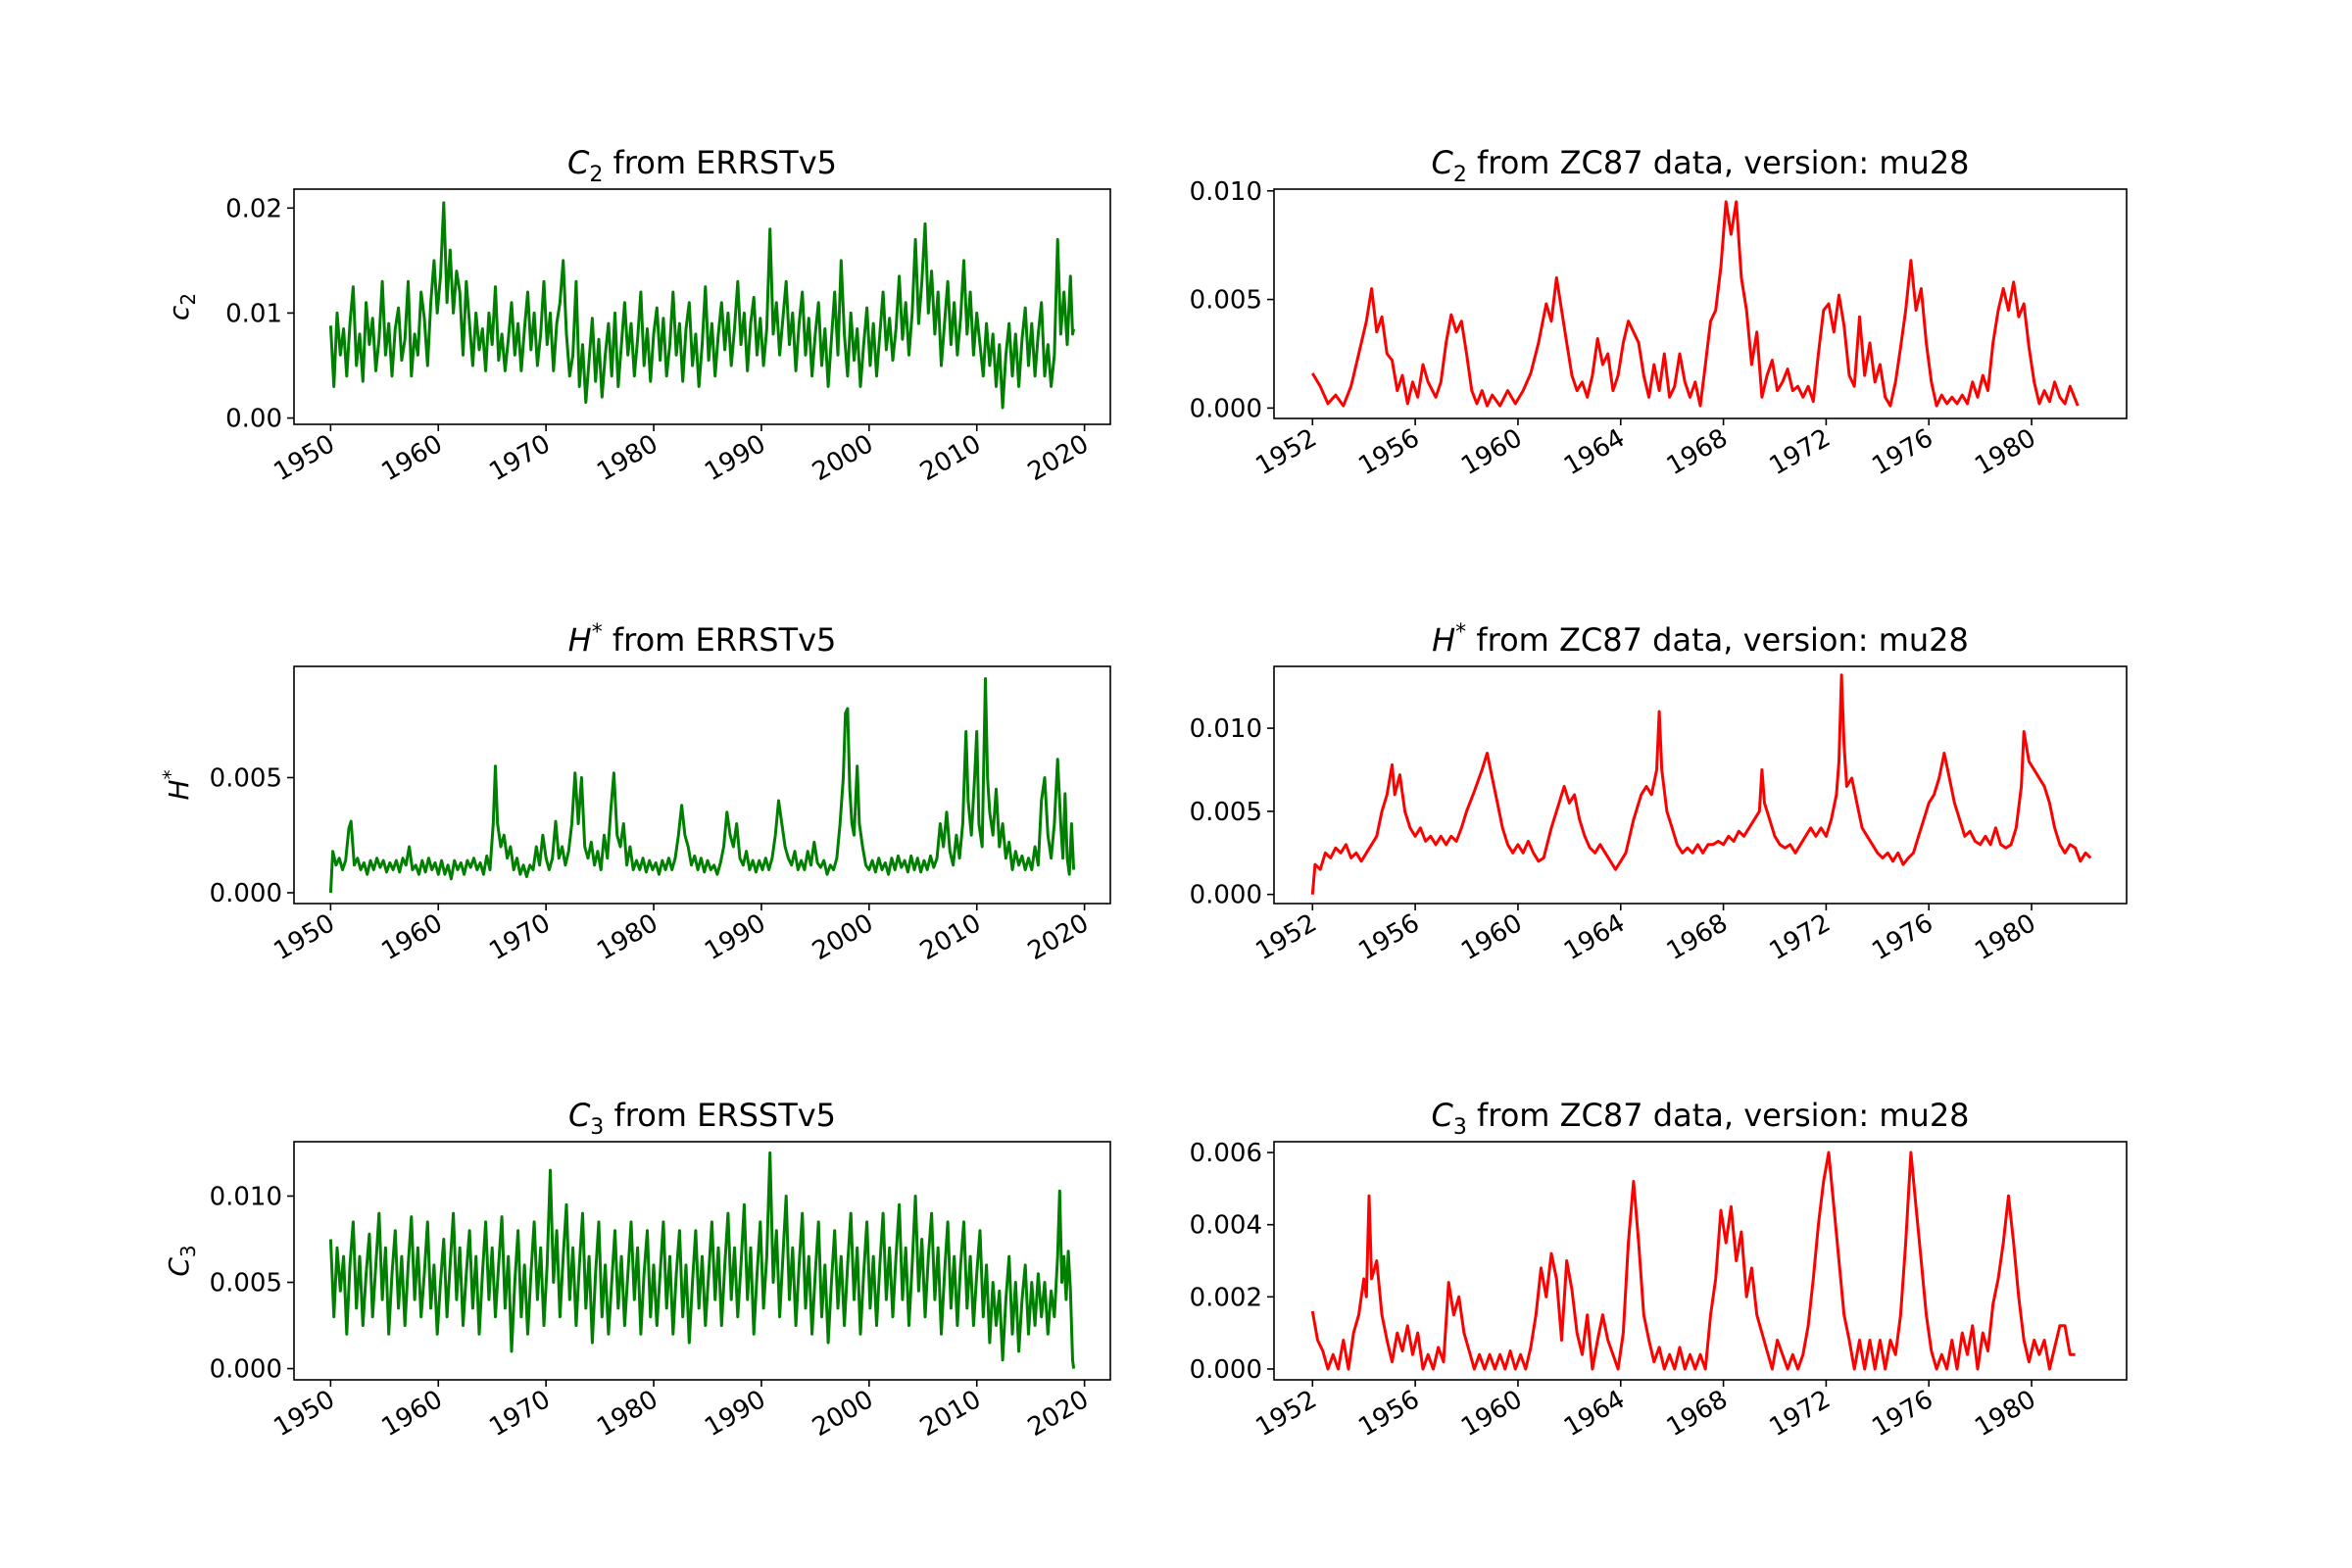 This screenshot has height=1568, width=2352. What do you see at coordinates (843, 937) in the screenshot?
I see `x-tick-label: 2000` at bounding box center [843, 937].